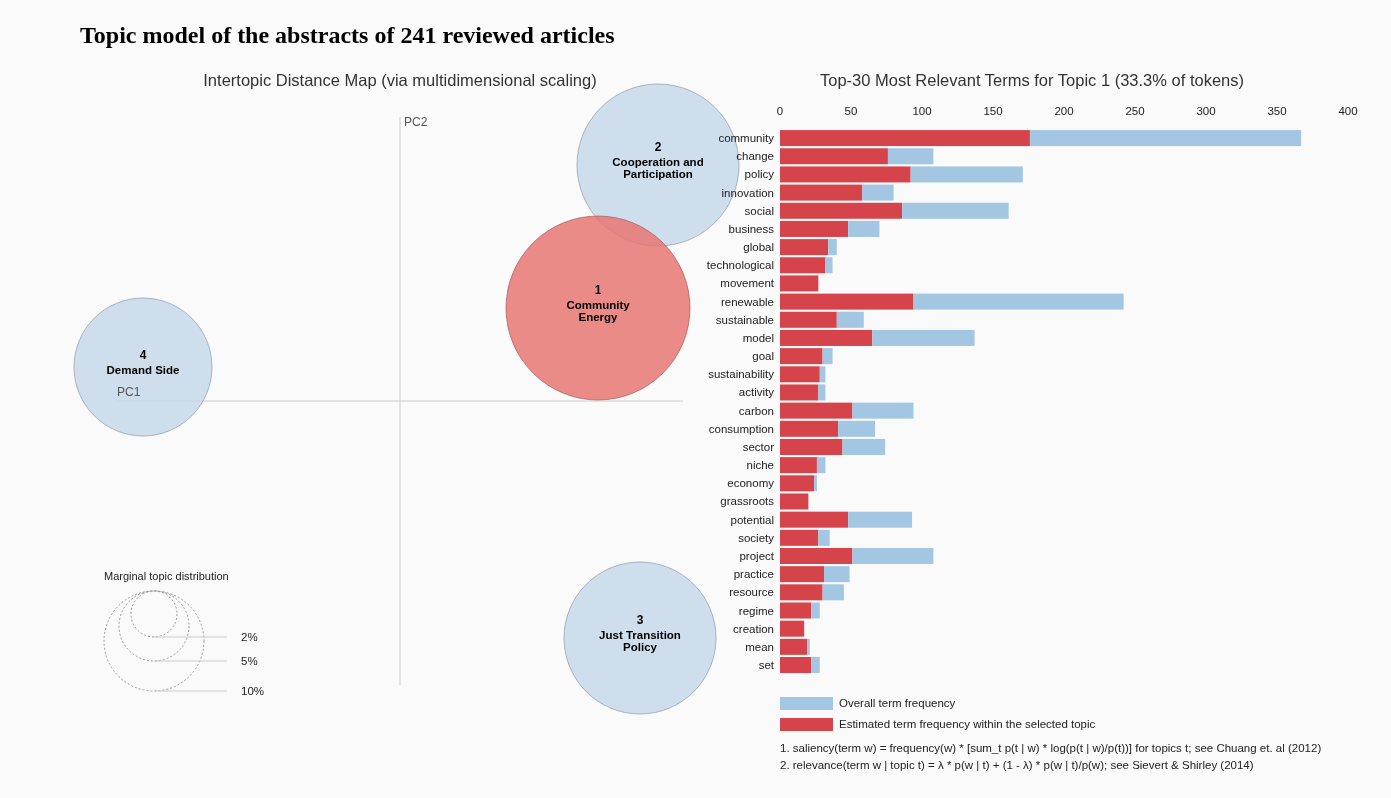 This screenshot has width=1391, height=798. I want to click on y-tick-label: sustainable, so click(744, 319).